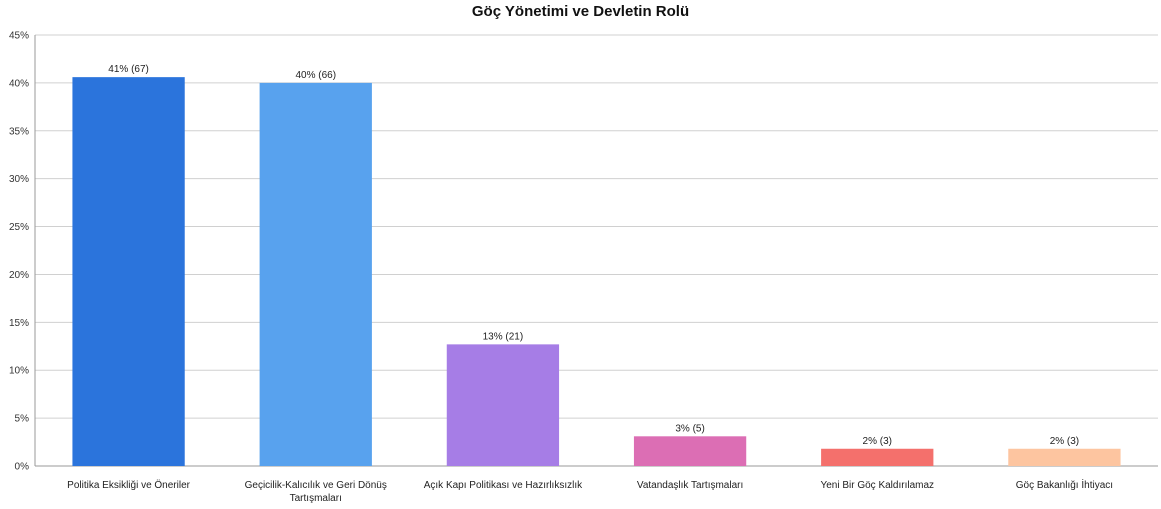  What do you see at coordinates (19, 179) in the screenshot?
I see `y-tick-label: 30%` at bounding box center [19, 179].